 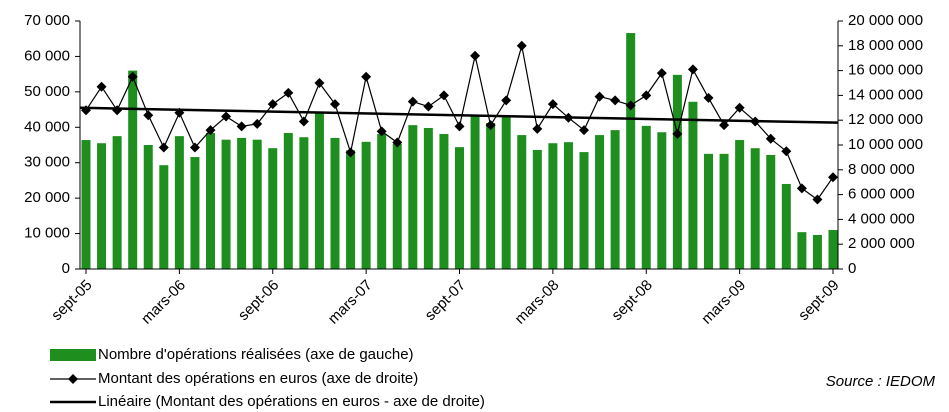 I want to click on x-tick-label: sept-05, so click(x=71, y=300).